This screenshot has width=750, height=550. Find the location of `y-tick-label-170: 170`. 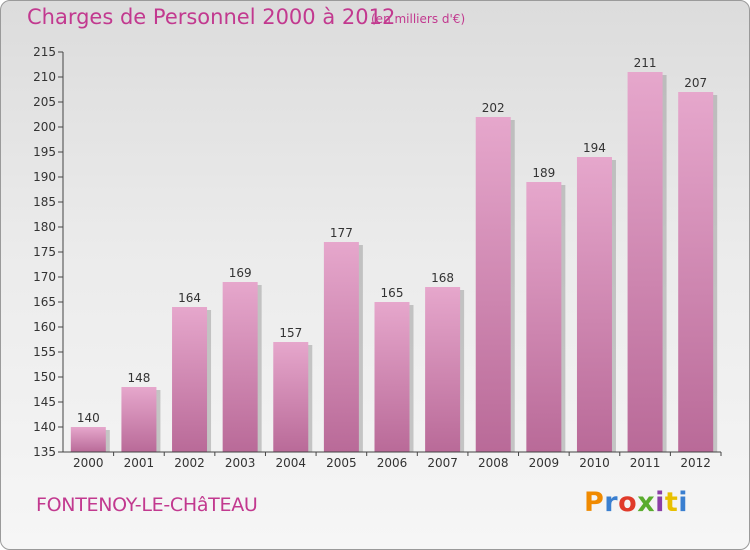

y-tick-label-170: 170 is located at coordinates (44, 277).